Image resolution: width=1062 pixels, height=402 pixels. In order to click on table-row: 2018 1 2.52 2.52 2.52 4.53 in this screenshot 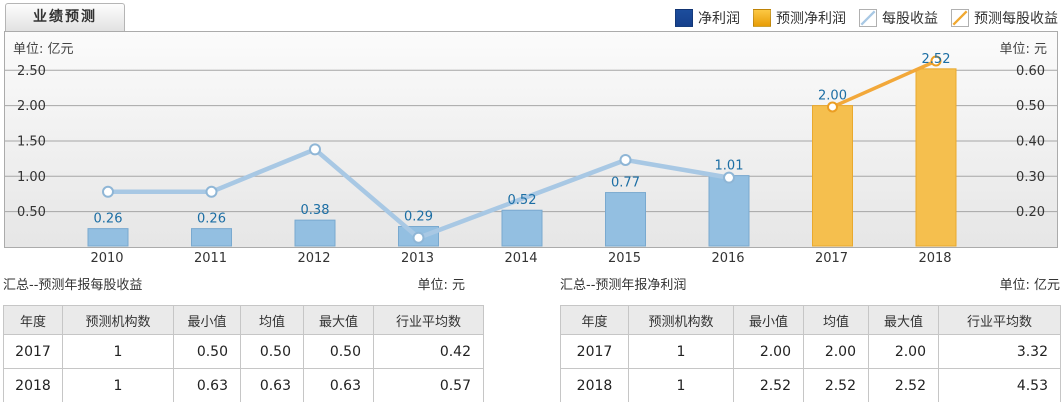, I will do `click(810, 385)`.